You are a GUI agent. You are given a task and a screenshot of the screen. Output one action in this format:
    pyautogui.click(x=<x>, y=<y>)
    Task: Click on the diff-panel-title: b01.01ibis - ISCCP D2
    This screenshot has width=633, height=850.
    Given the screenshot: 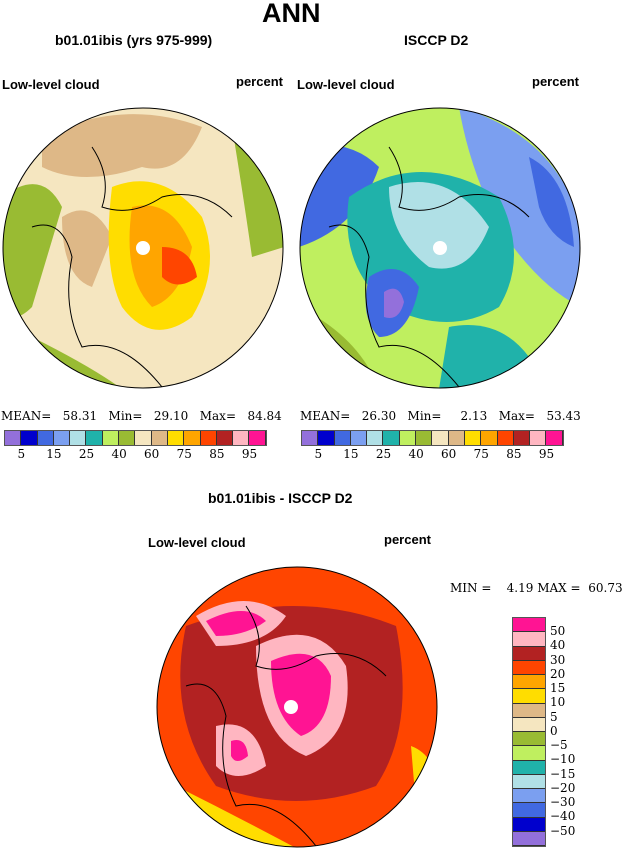 What is the action you would take?
    pyautogui.click(x=280, y=498)
    